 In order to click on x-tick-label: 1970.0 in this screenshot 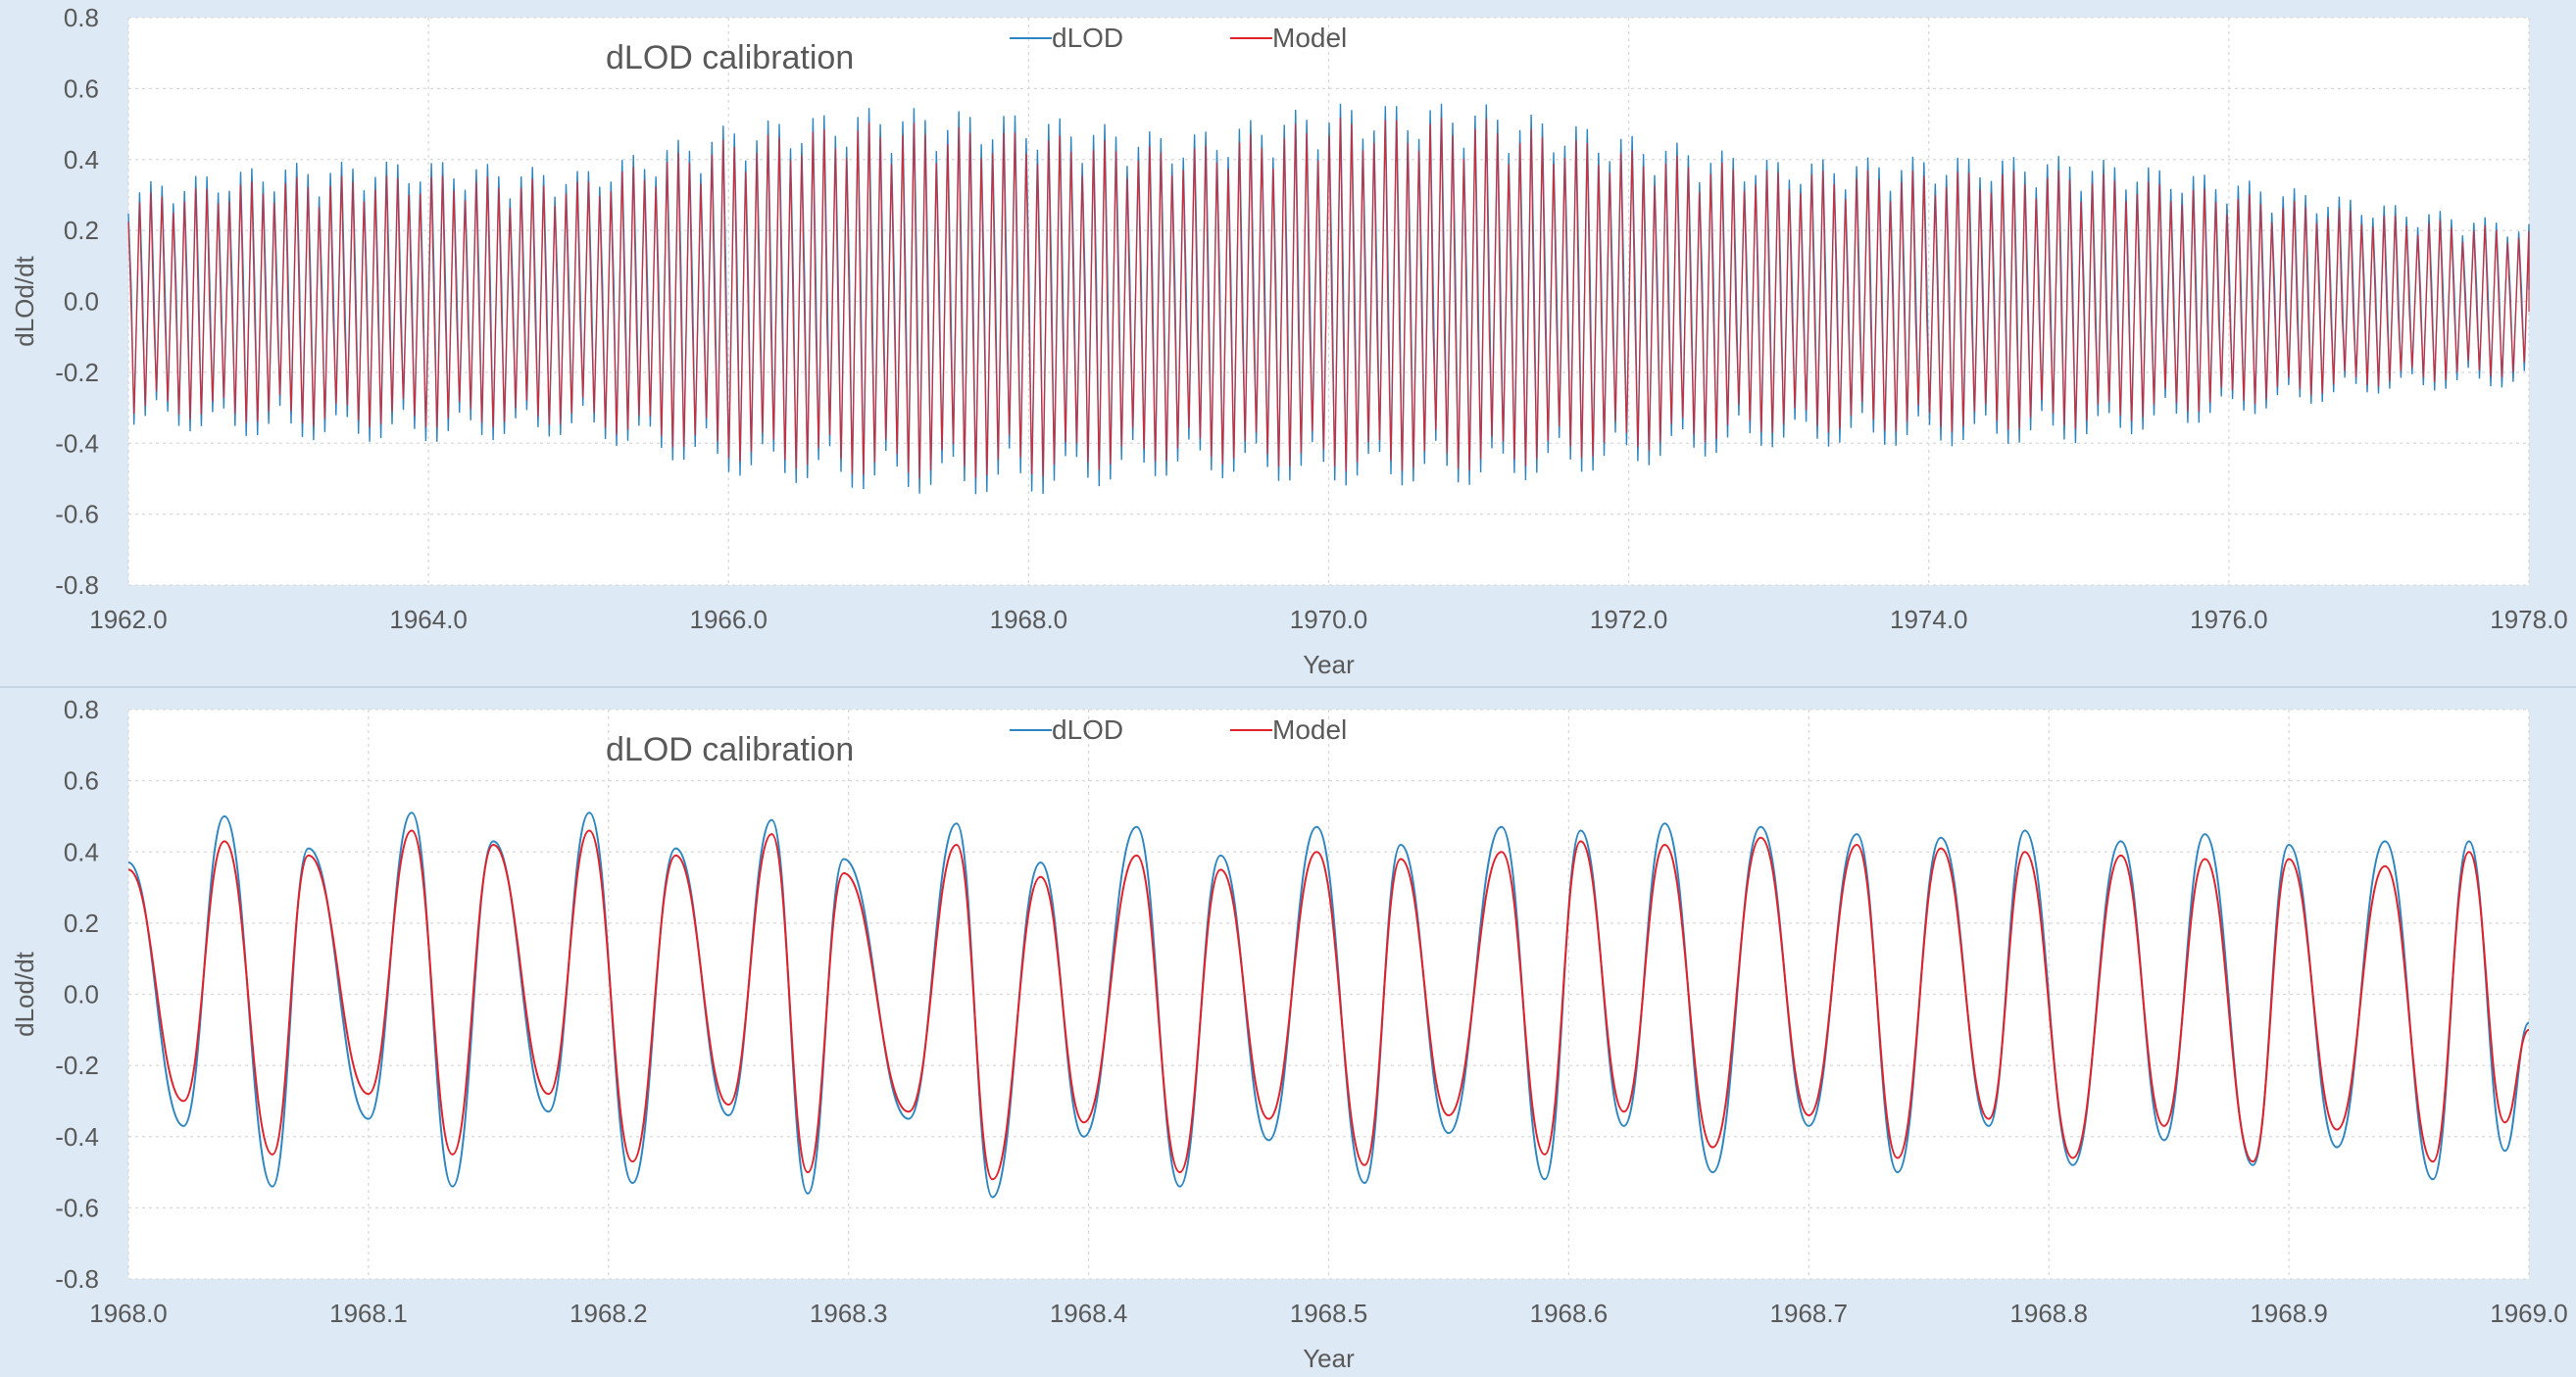, I will do `click(1329, 619)`.